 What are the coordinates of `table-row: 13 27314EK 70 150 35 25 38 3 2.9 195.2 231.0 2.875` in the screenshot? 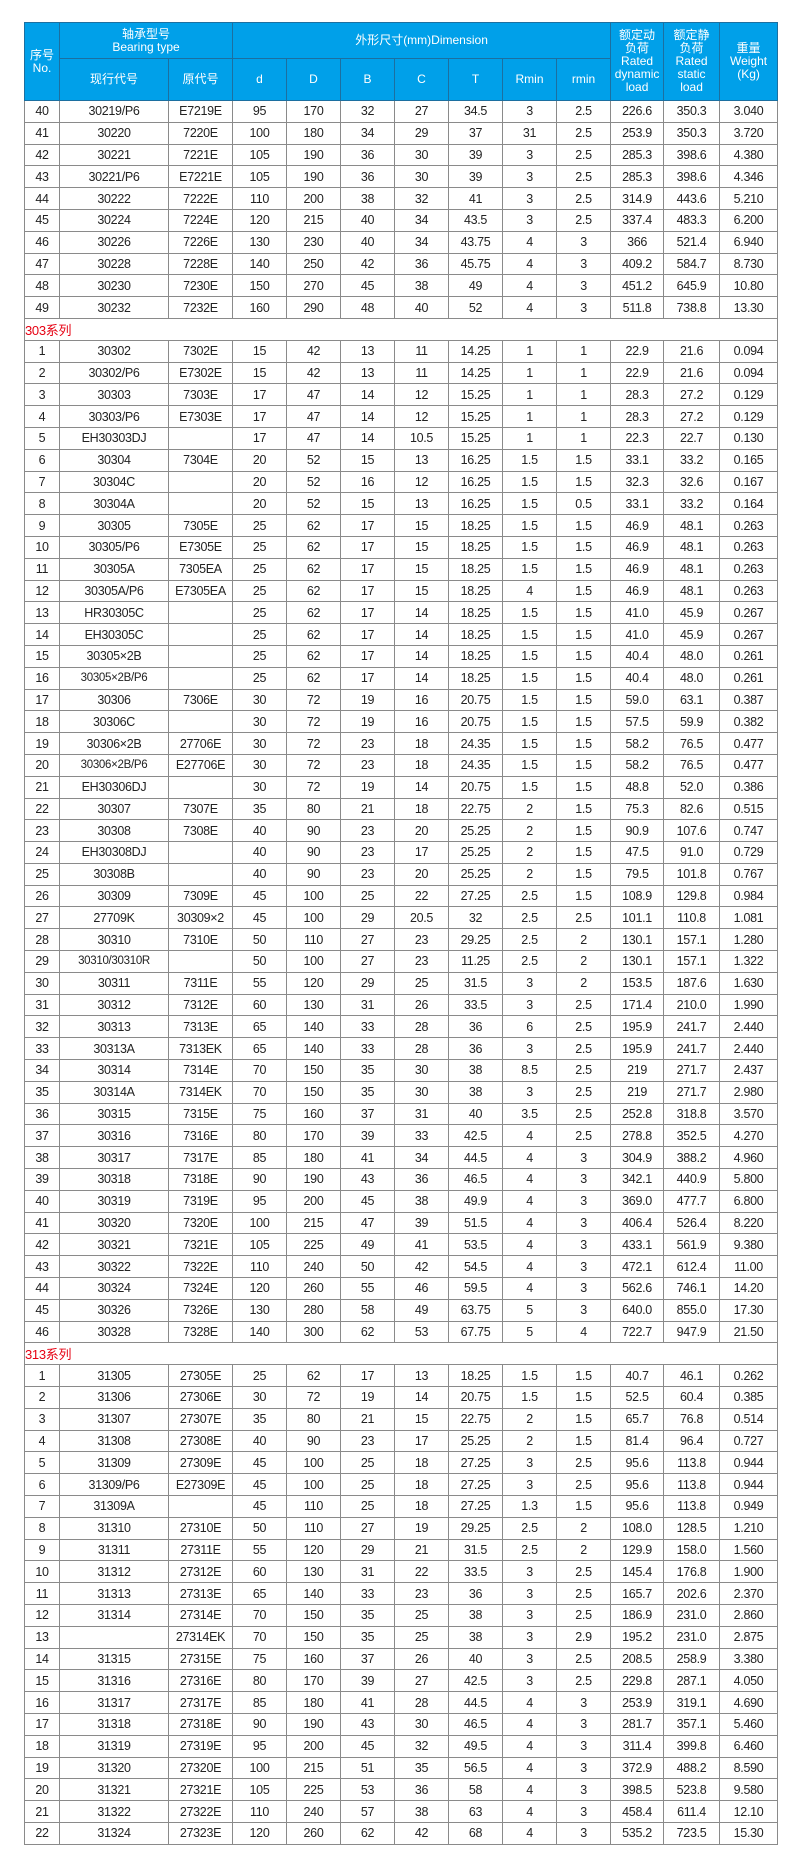 It's located at (401, 1637).